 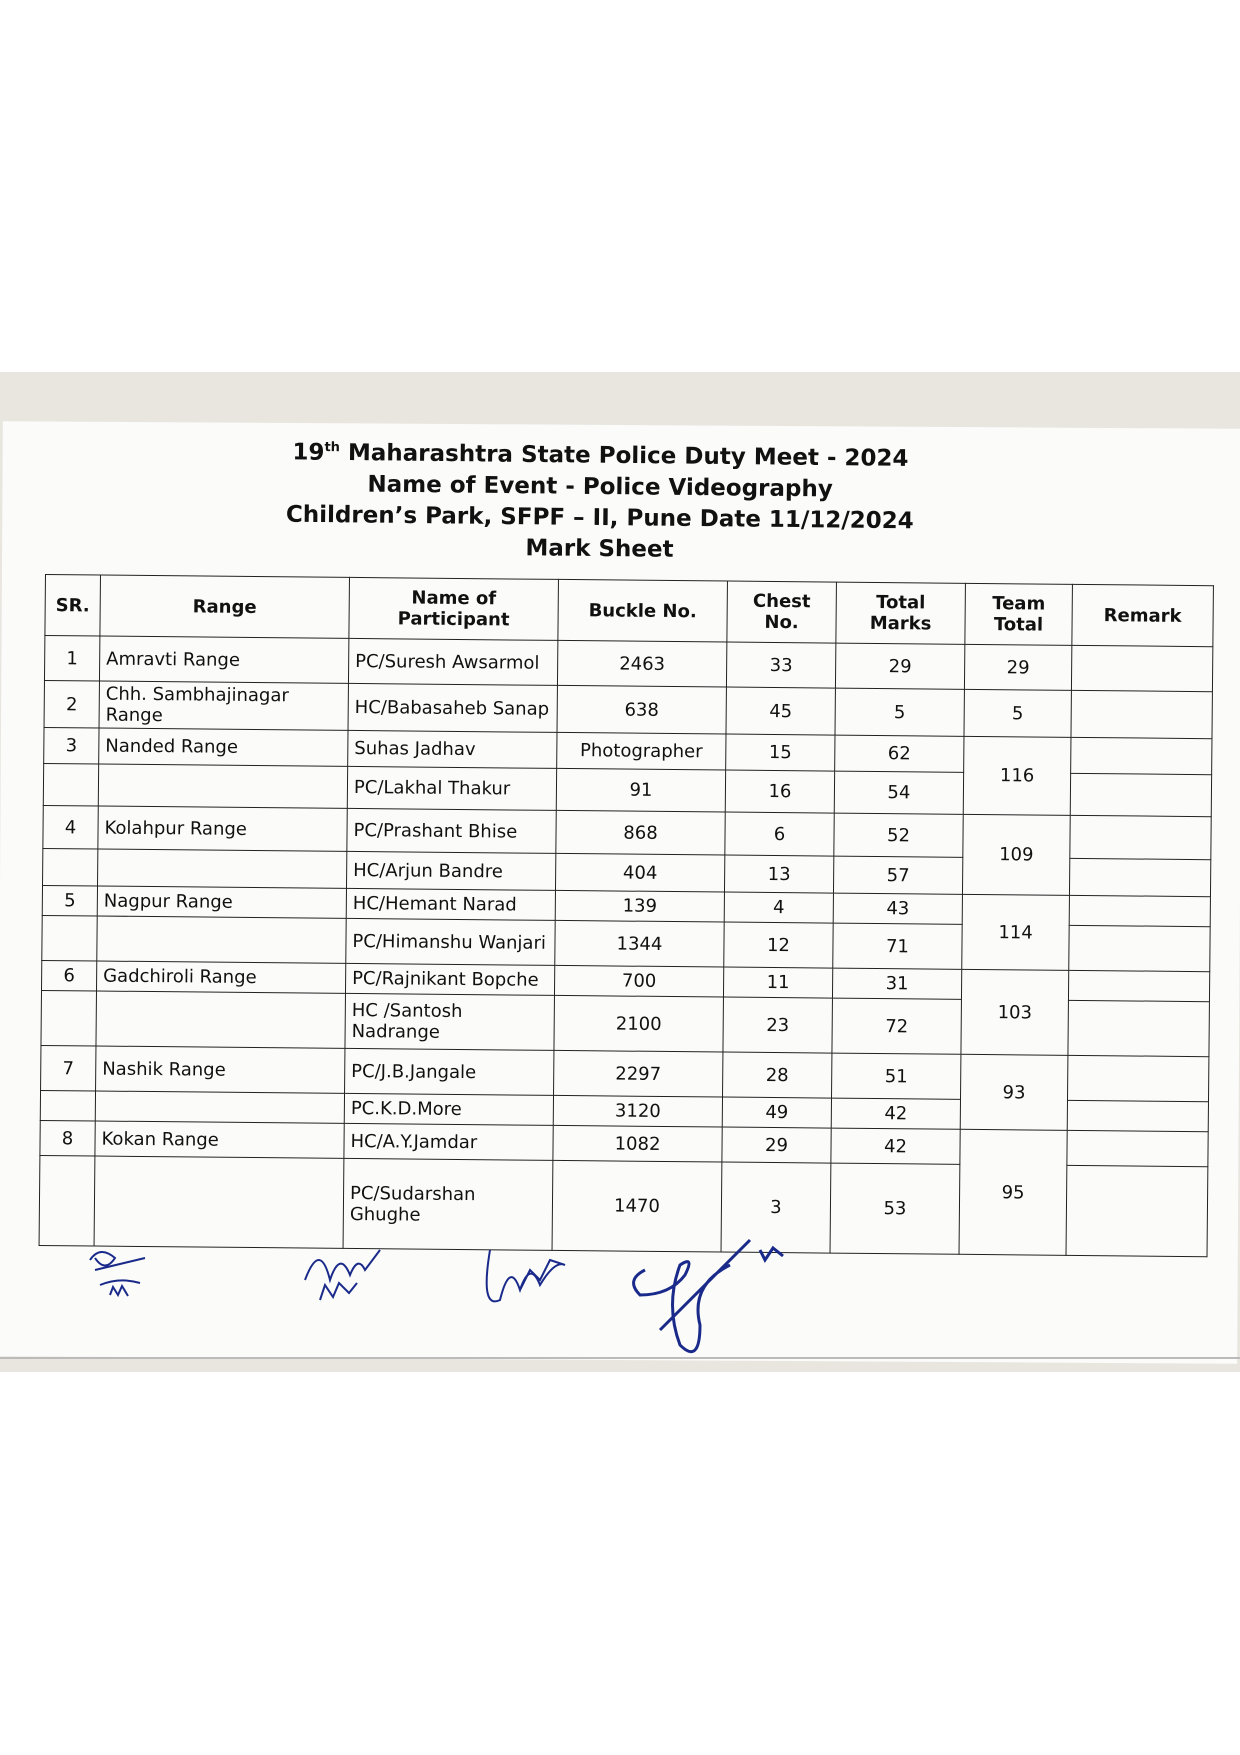 What do you see at coordinates (1017, 776) in the screenshot?
I see `team-total-cell: 116` at bounding box center [1017, 776].